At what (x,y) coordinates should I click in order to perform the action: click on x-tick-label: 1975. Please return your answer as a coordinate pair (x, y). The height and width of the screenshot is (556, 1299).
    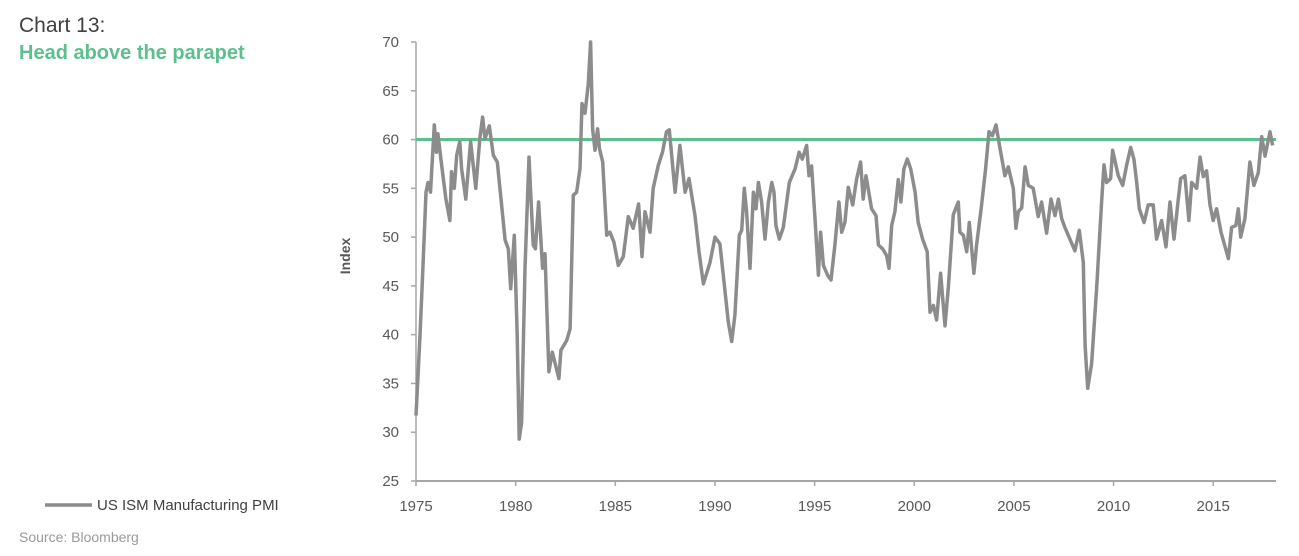
    Looking at the image, I should click on (415, 506).